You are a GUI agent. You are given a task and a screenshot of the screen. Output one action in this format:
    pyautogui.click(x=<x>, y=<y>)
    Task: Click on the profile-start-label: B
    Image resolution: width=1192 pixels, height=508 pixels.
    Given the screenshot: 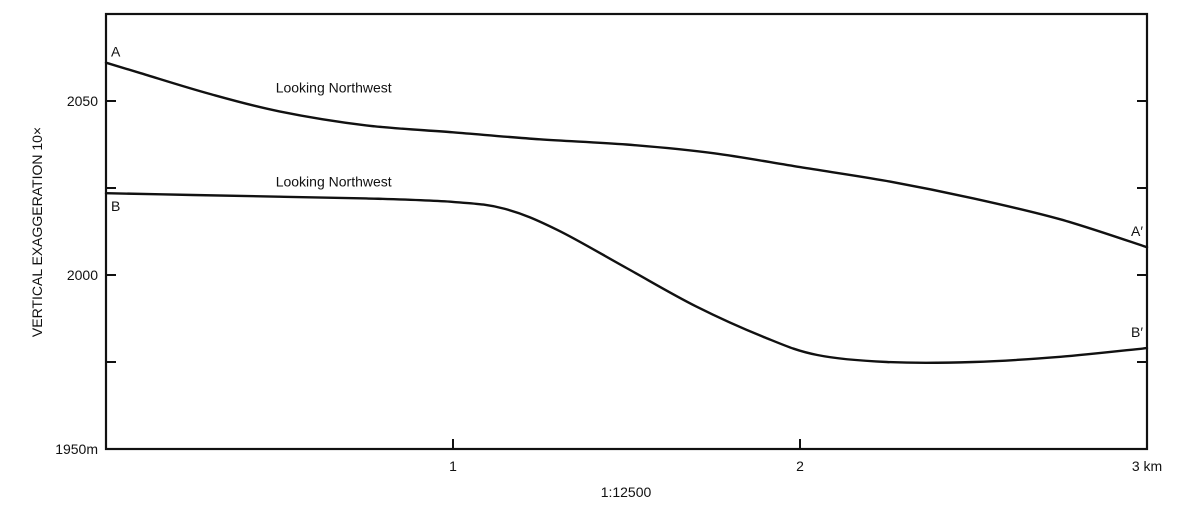 What is the action you would take?
    pyautogui.click(x=115, y=206)
    